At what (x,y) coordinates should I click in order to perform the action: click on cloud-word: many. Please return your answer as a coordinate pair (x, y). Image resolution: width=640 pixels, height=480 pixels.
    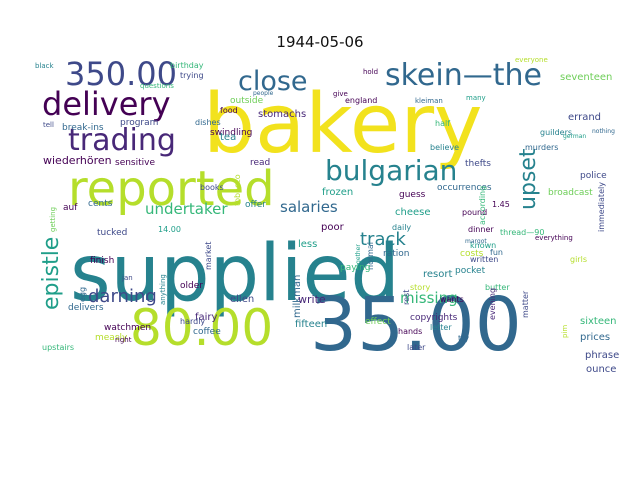
    Looking at the image, I should click on (476, 98).